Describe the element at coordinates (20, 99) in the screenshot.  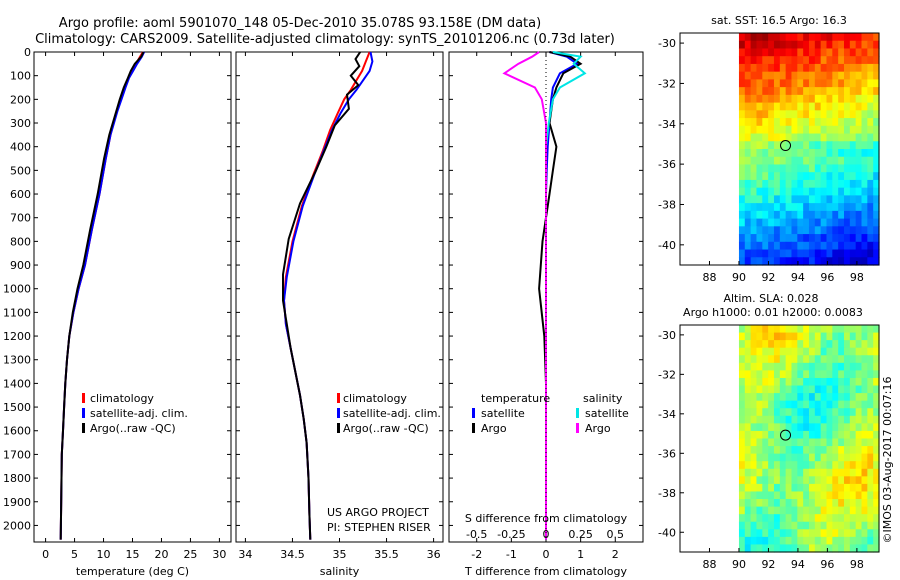
I see `temperature-ytick-label: 200` at that location.